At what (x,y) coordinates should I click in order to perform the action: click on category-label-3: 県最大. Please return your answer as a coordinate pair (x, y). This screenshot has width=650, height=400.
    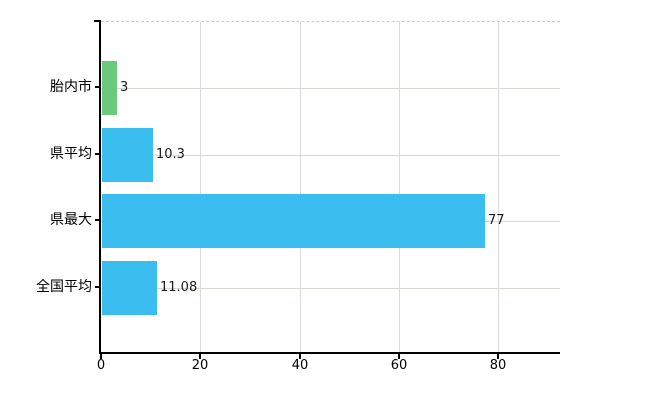
    Looking at the image, I should click on (71, 220).